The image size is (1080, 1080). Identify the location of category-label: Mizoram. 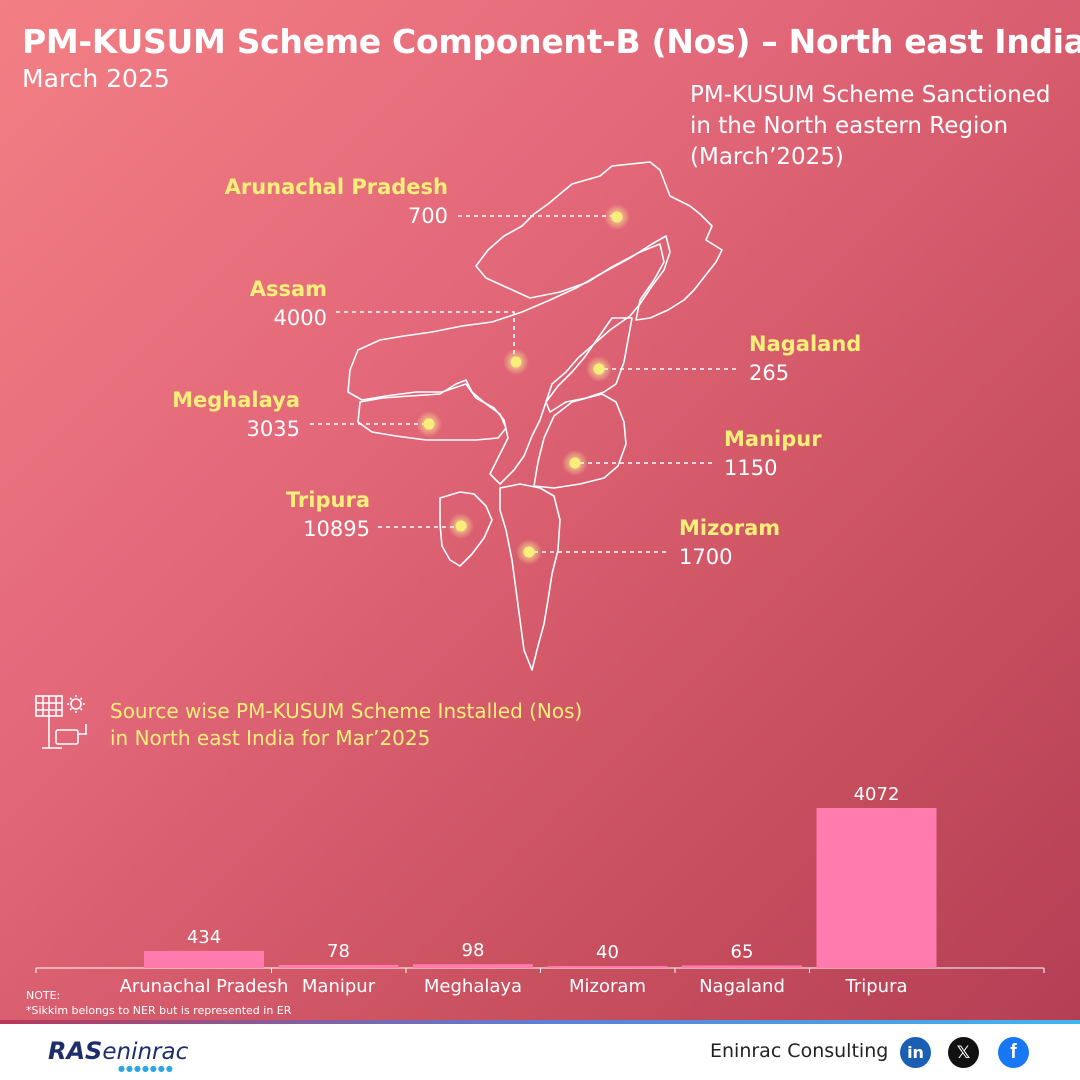
(607, 986).